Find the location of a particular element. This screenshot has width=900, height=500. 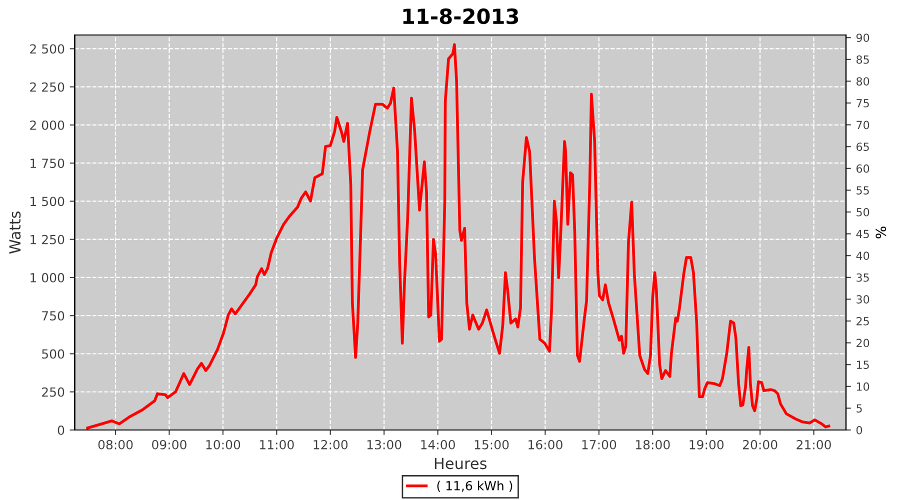

x-tick-label: 09:00 is located at coordinates (169, 445).